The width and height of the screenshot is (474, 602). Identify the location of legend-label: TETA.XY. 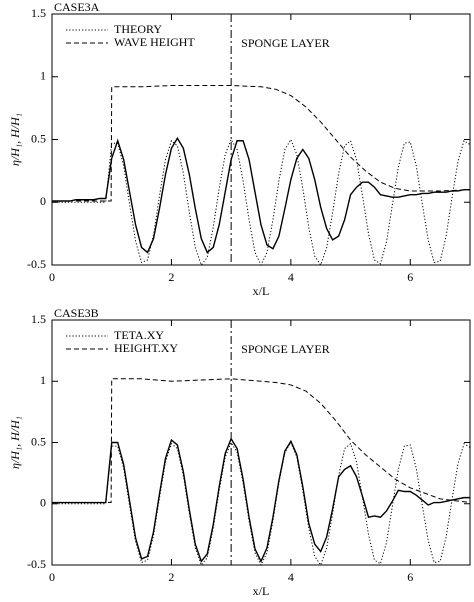
(139, 335).